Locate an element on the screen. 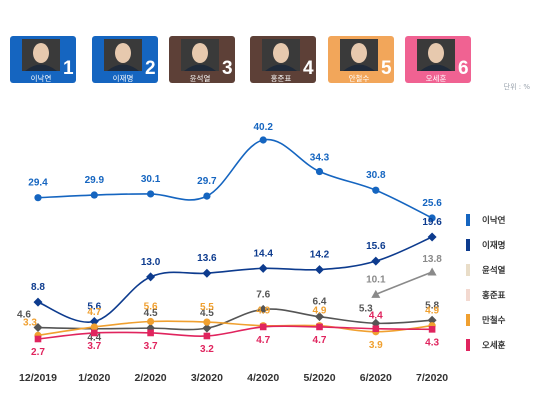 The width and height of the screenshot is (540, 403). legend-label: 홍준표 is located at coordinates (494, 295).